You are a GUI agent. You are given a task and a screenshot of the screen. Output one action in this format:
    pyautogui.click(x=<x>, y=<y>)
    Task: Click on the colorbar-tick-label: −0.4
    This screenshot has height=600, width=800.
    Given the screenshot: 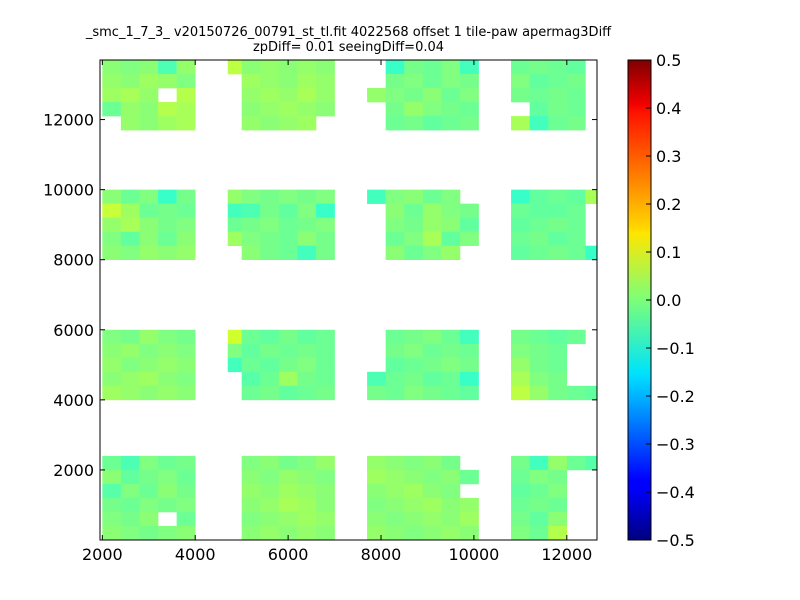 What is the action you would take?
    pyautogui.click(x=675, y=492)
    